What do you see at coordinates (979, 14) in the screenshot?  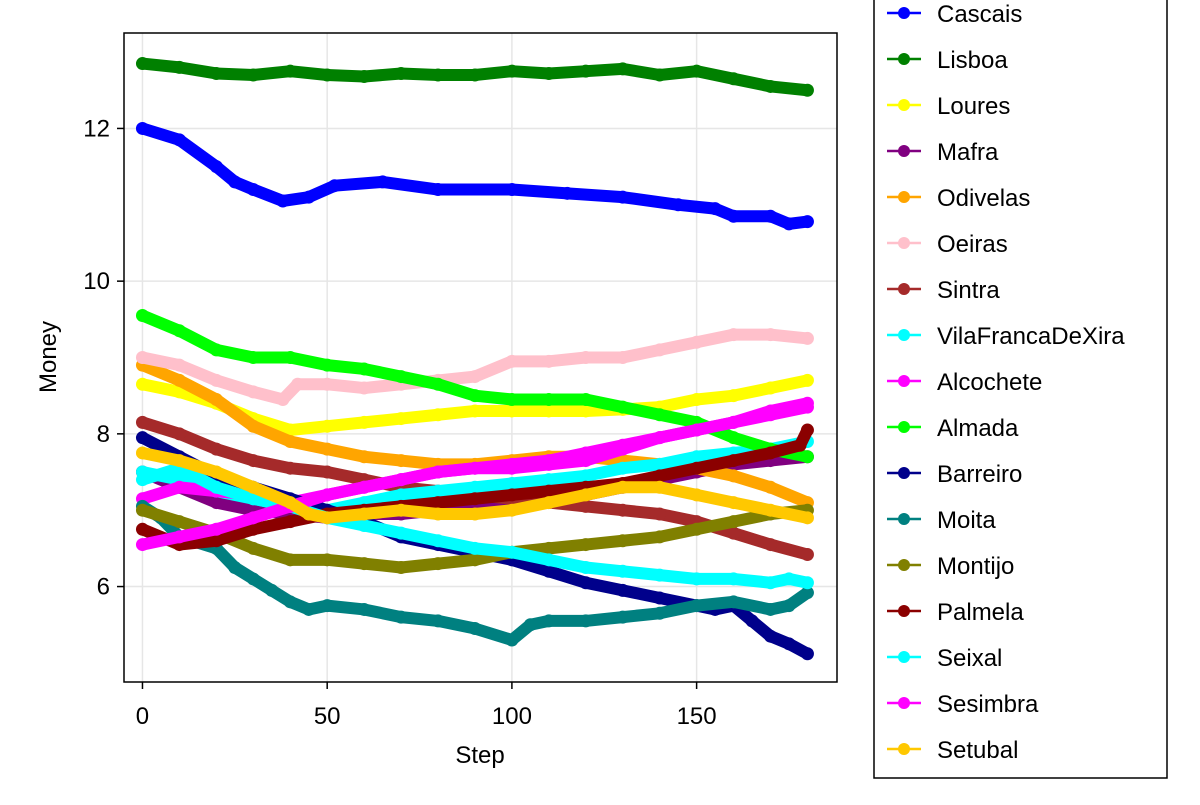 I see `legend-label: Cascais` at bounding box center [979, 14].